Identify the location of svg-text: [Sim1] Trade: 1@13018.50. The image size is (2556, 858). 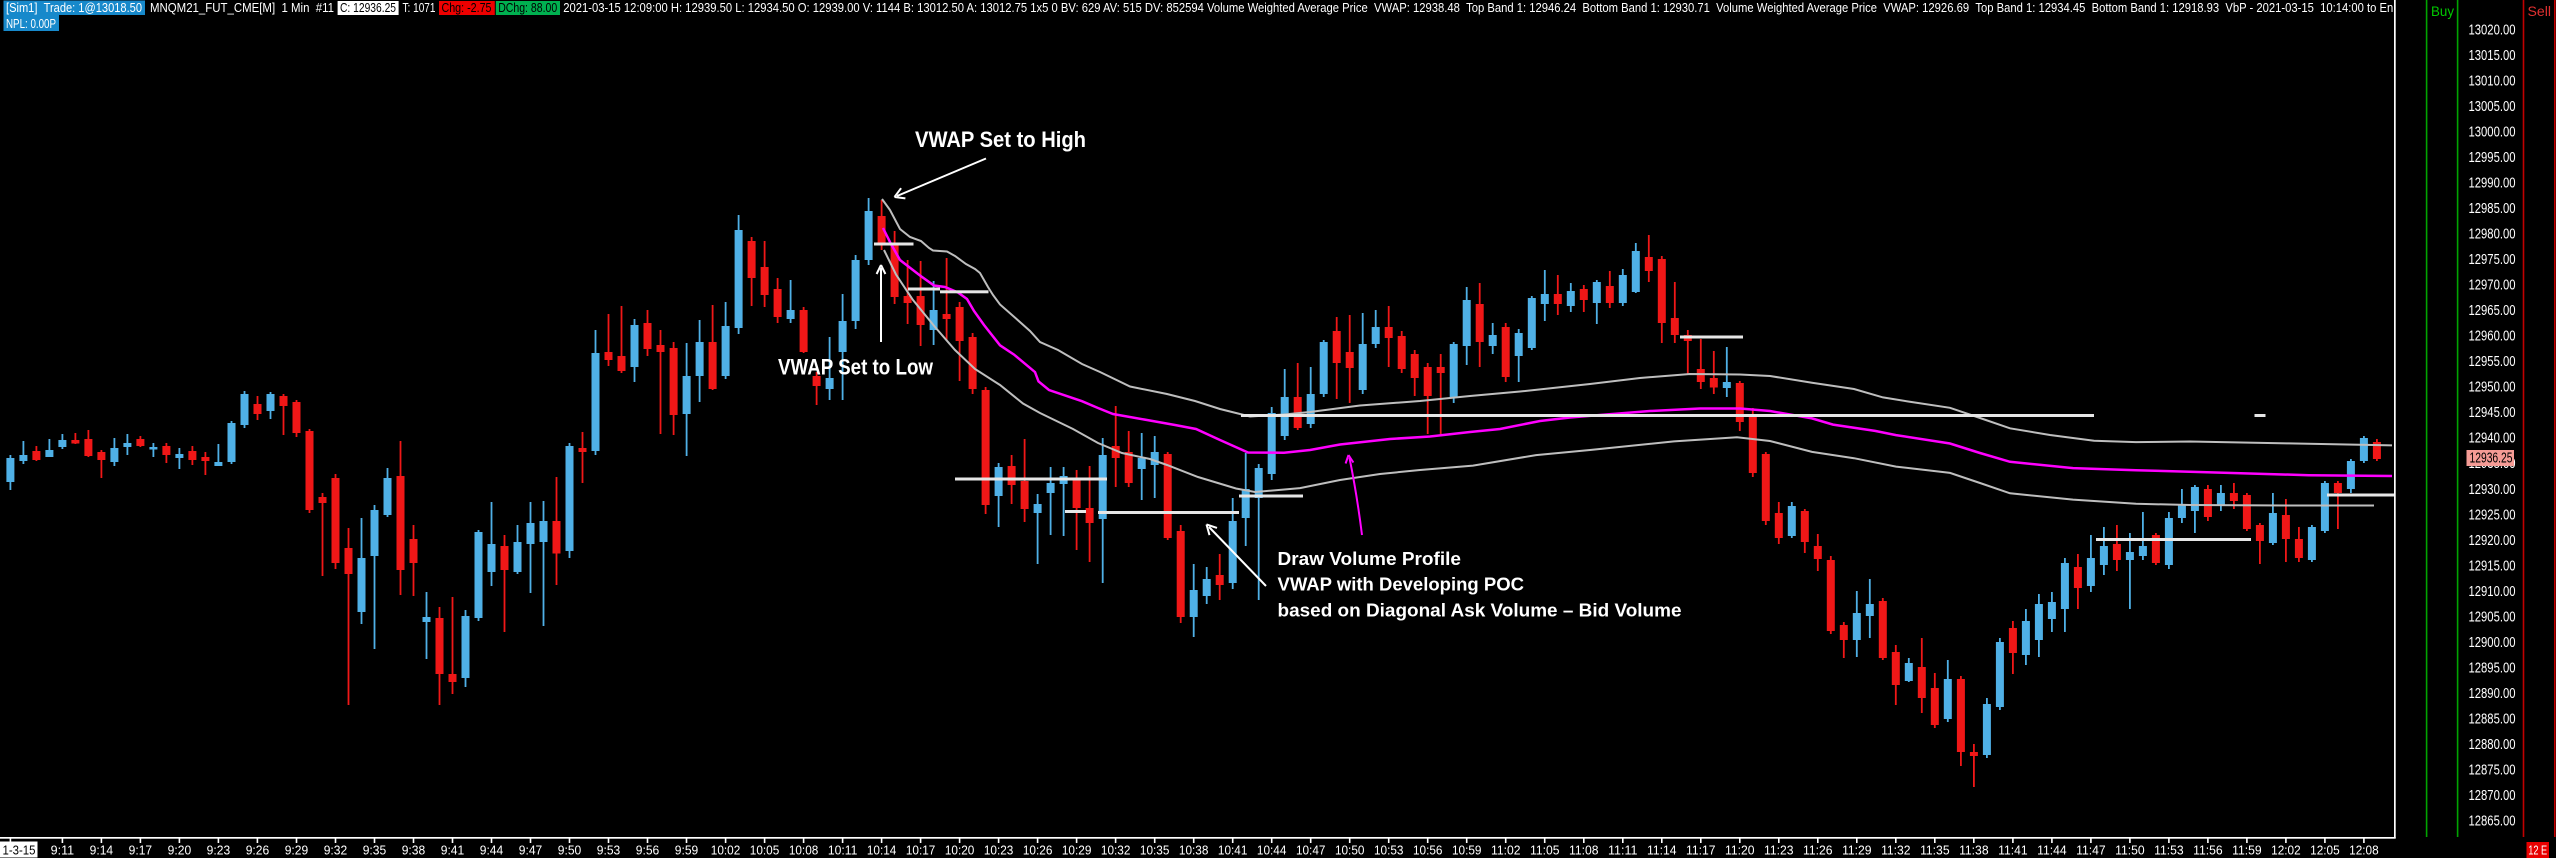
(74, 8).